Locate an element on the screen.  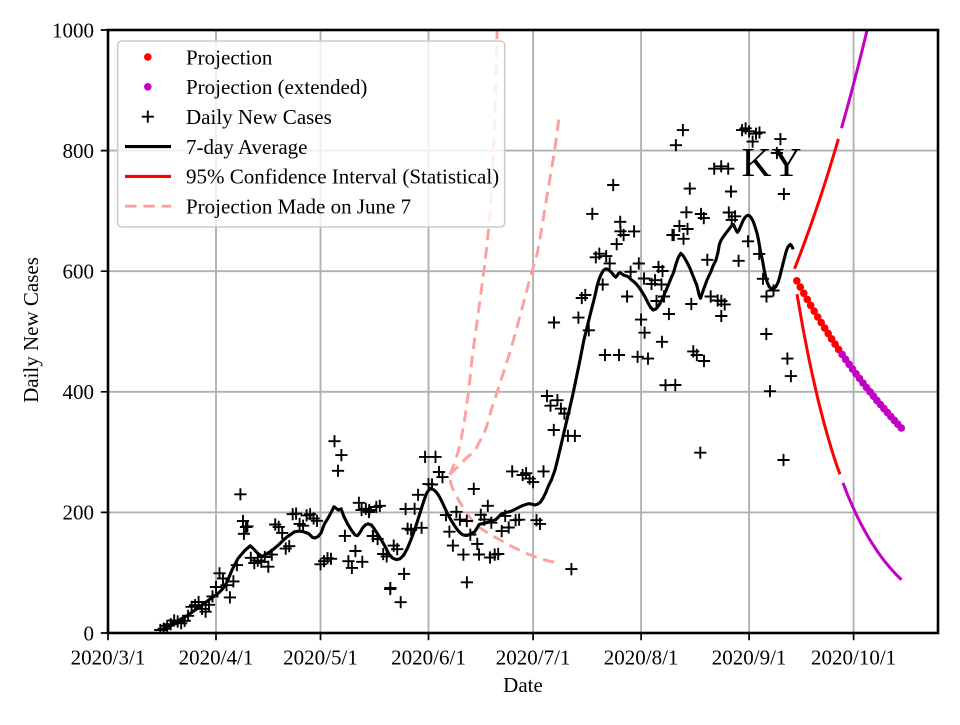
svg-text: KY is located at coordinates (772, 162).